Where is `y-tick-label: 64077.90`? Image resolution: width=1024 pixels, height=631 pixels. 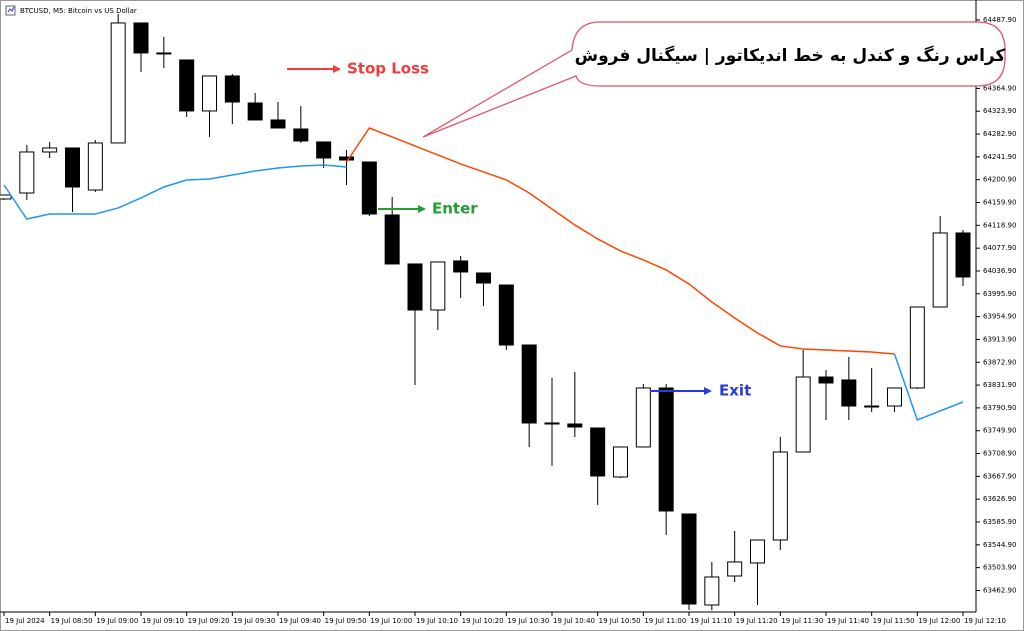 y-tick-label: 64077.90 is located at coordinates (999, 248).